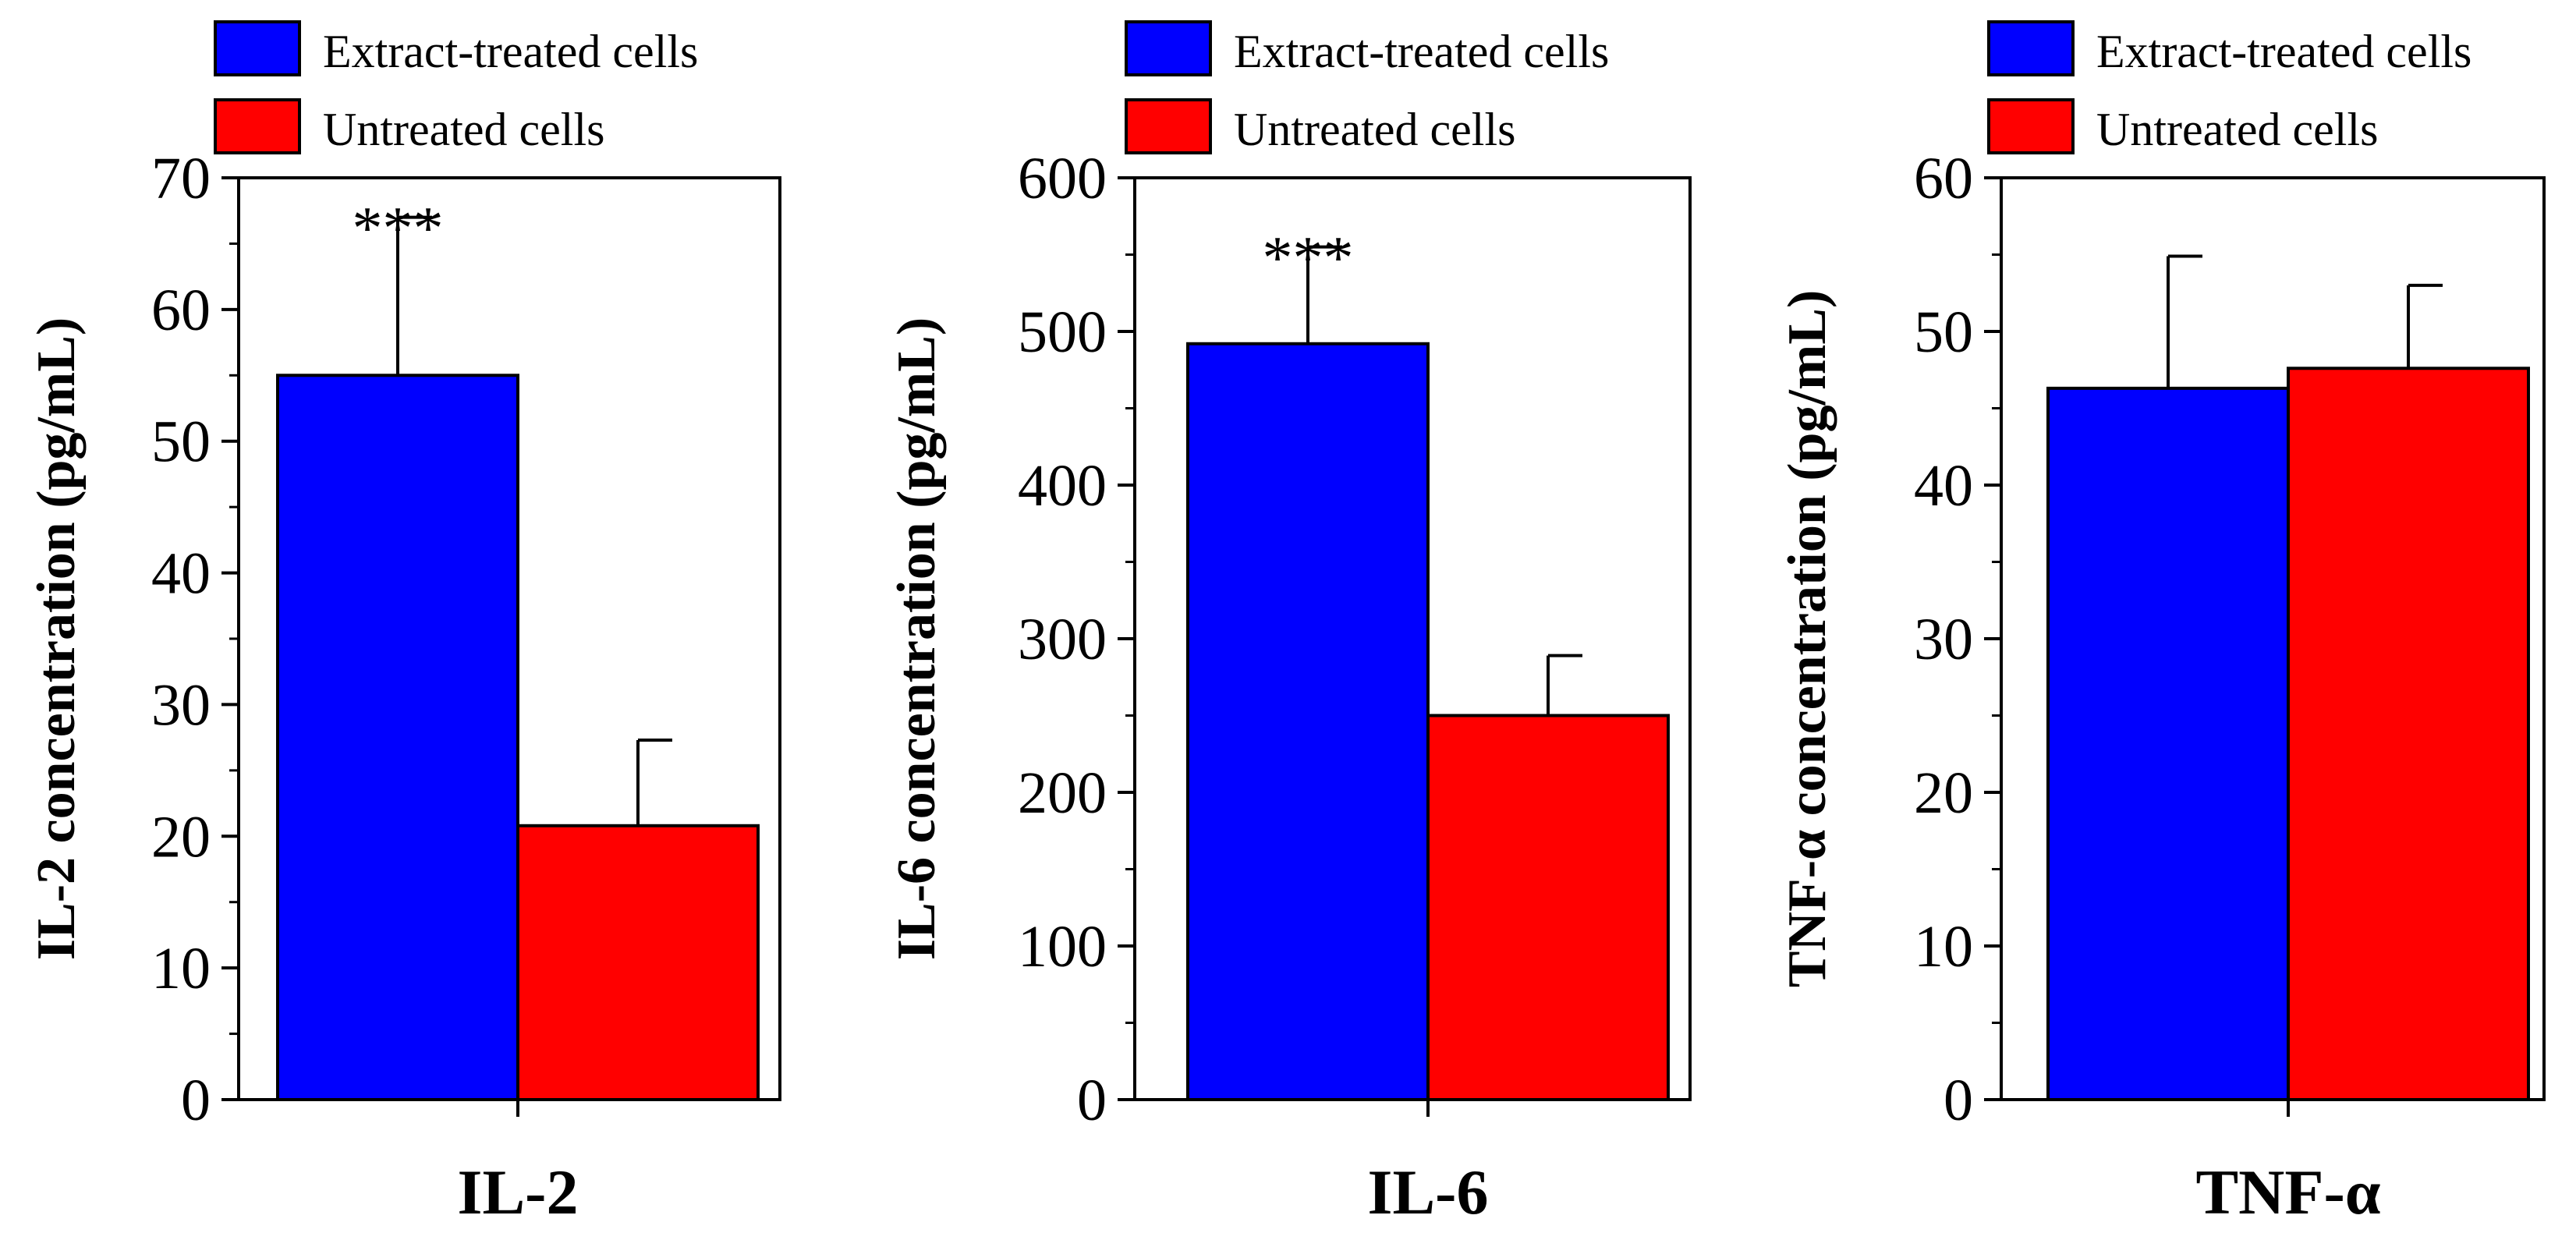 The image size is (2576, 1240). Describe the element at coordinates (1062, 793) in the screenshot. I see `y-tick-label: 200` at that location.